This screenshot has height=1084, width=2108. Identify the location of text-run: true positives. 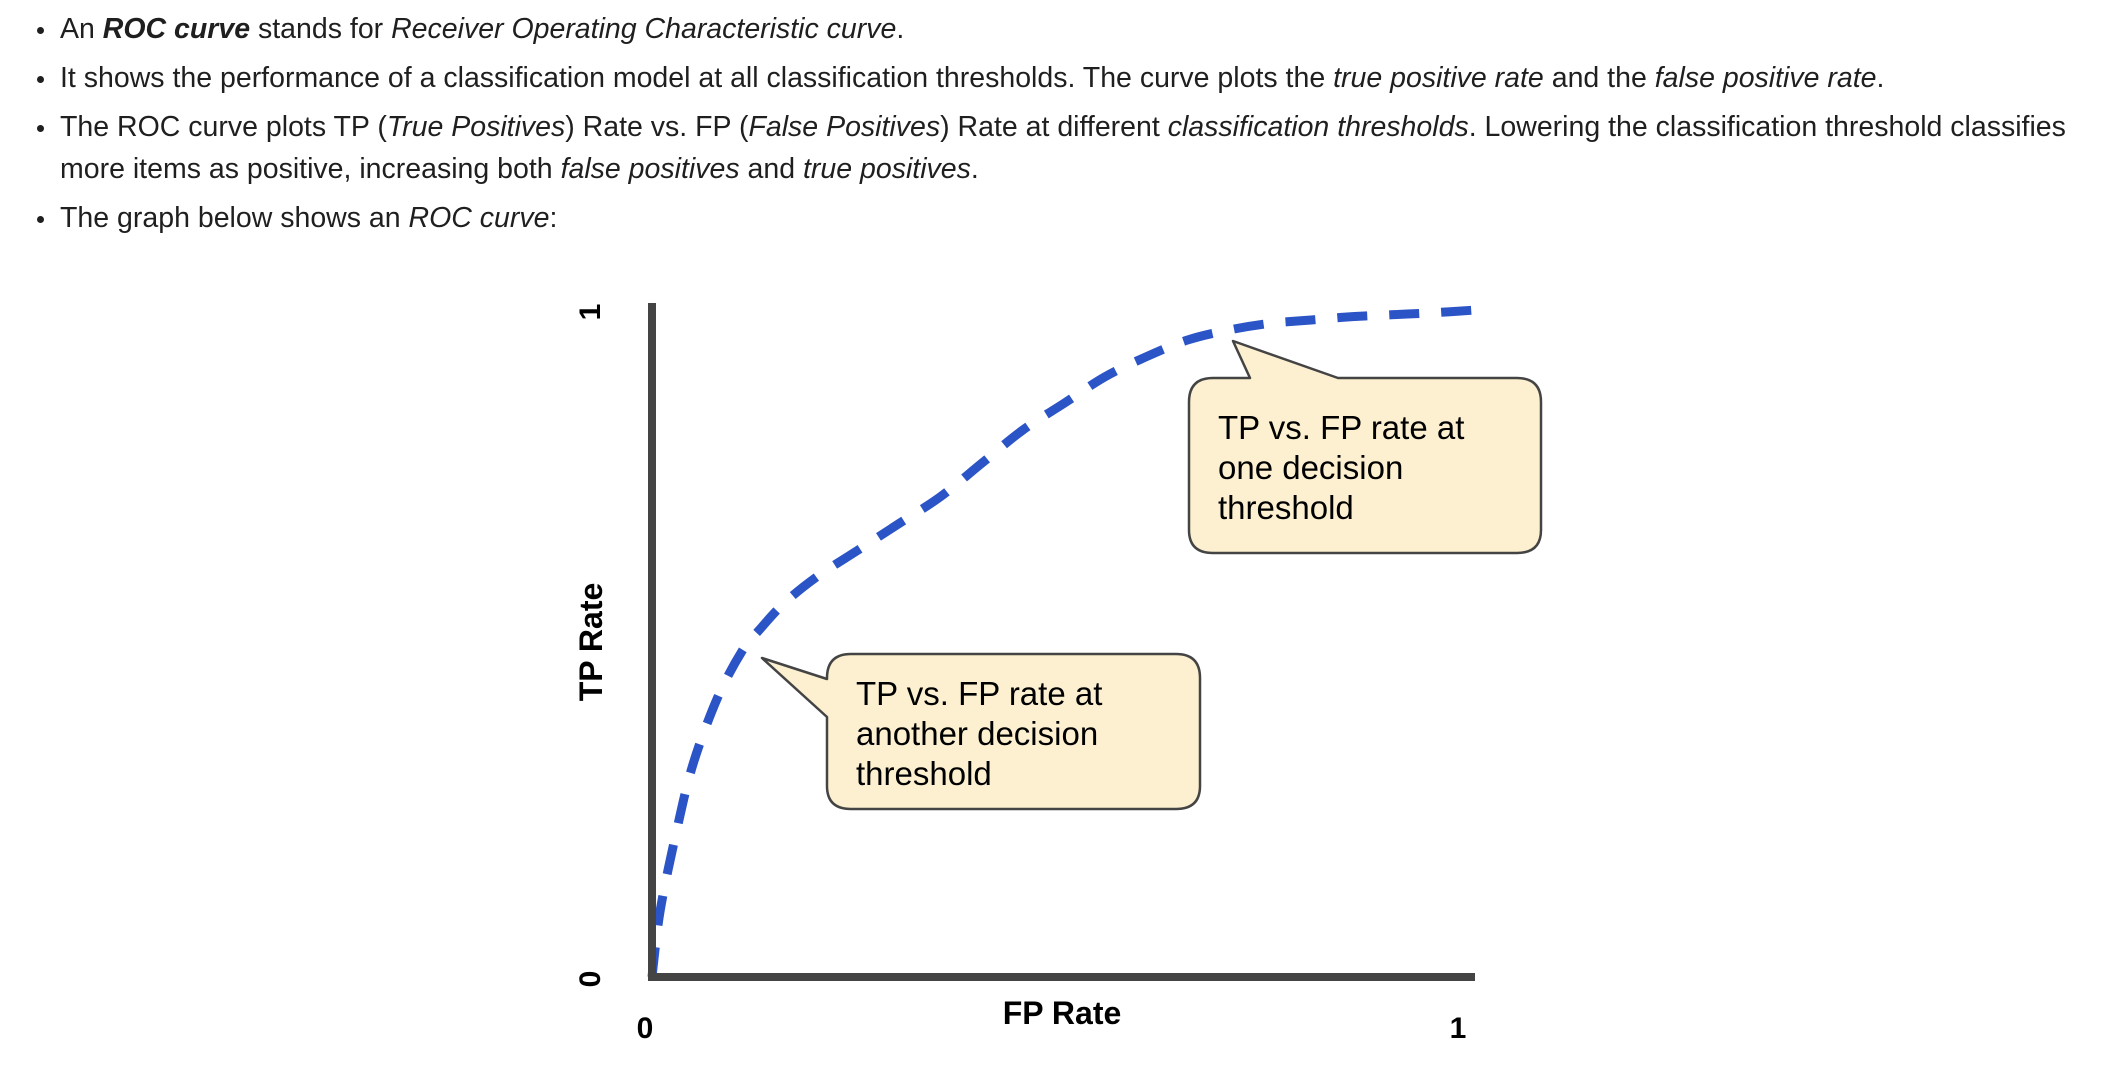
(886, 169).